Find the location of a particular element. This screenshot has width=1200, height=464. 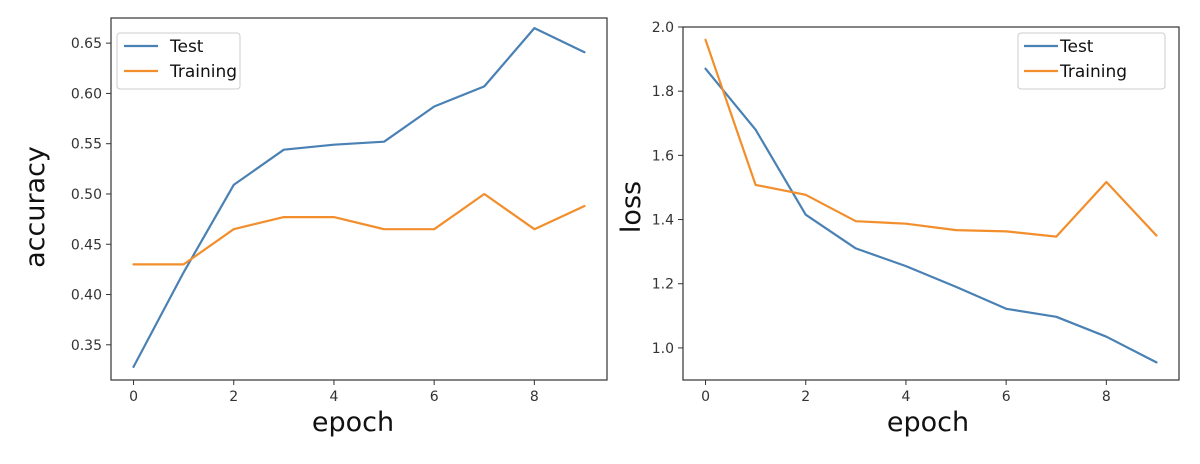

loss-legend-test-label: Test is located at coordinates (1076, 47).